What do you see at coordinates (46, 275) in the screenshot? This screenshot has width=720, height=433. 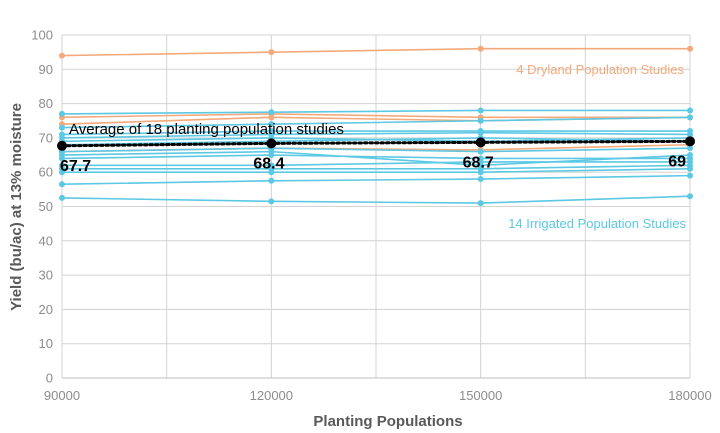 I see `y-tick-label: 30` at bounding box center [46, 275].